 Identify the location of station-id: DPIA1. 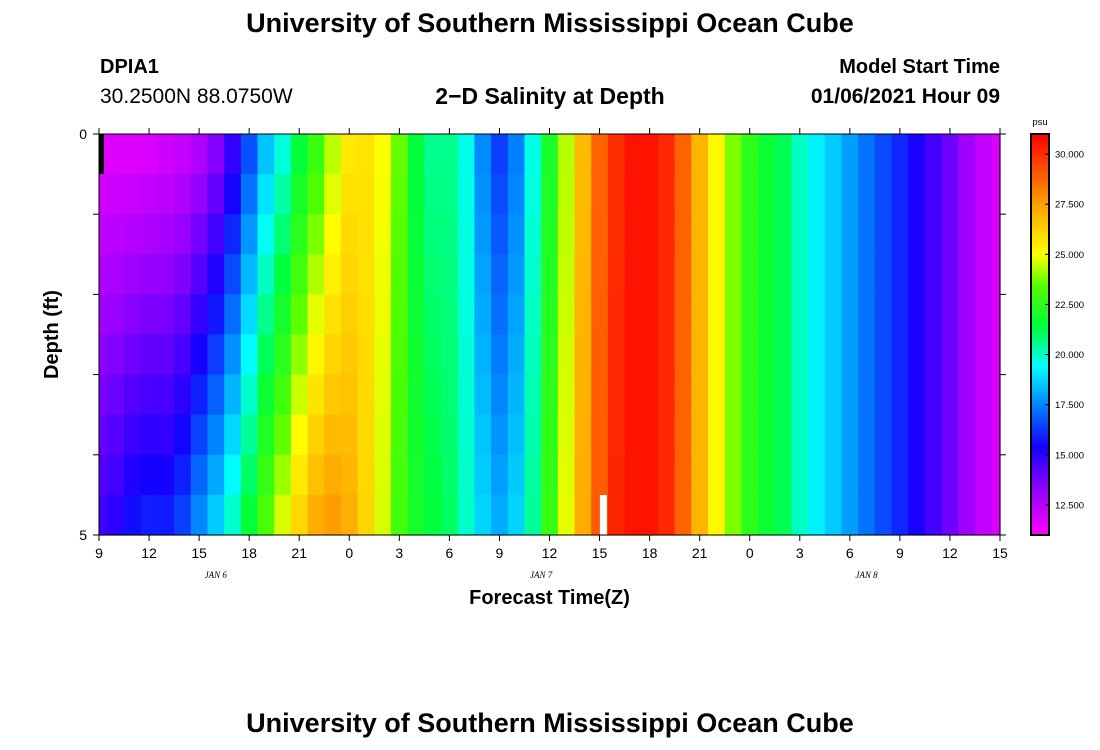
(129, 67).